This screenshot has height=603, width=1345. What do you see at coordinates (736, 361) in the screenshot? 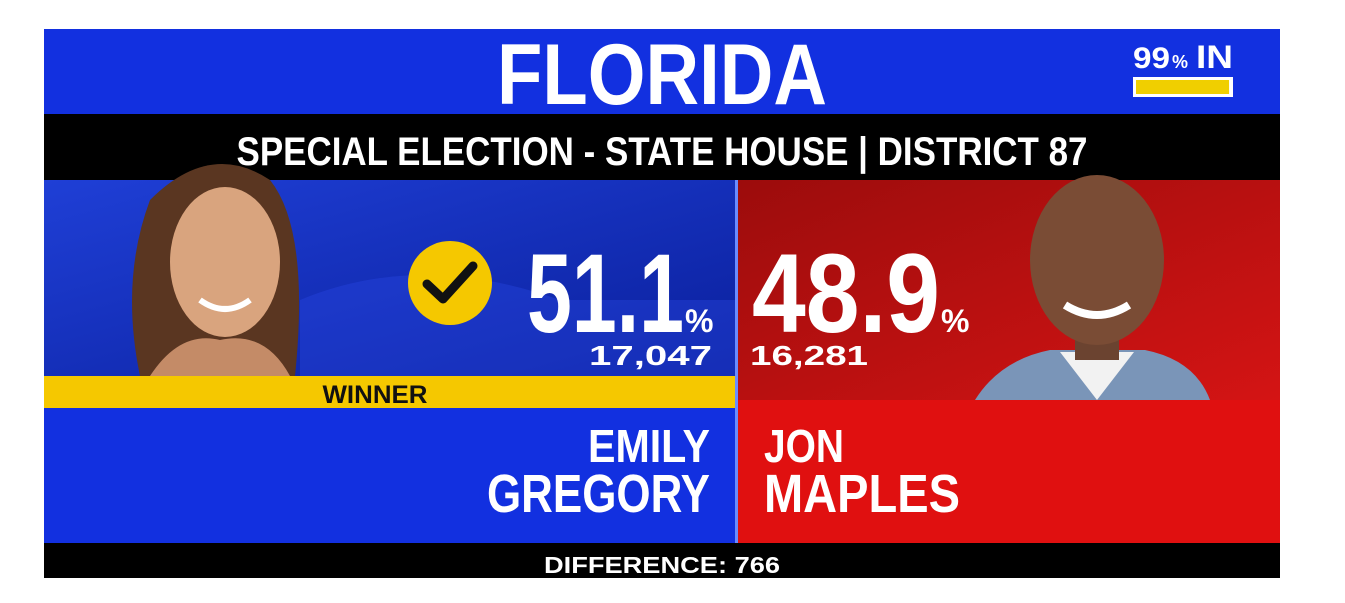
I see `divider` at bounding box center [736, 361].